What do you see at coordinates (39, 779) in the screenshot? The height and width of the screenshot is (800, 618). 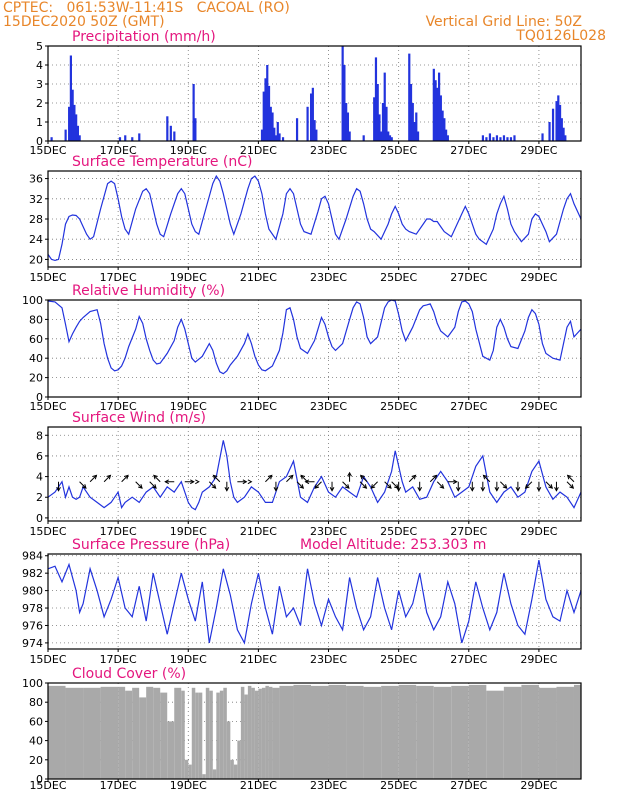 I see `y-tick-label: 0` at bounding box center [39, 779].